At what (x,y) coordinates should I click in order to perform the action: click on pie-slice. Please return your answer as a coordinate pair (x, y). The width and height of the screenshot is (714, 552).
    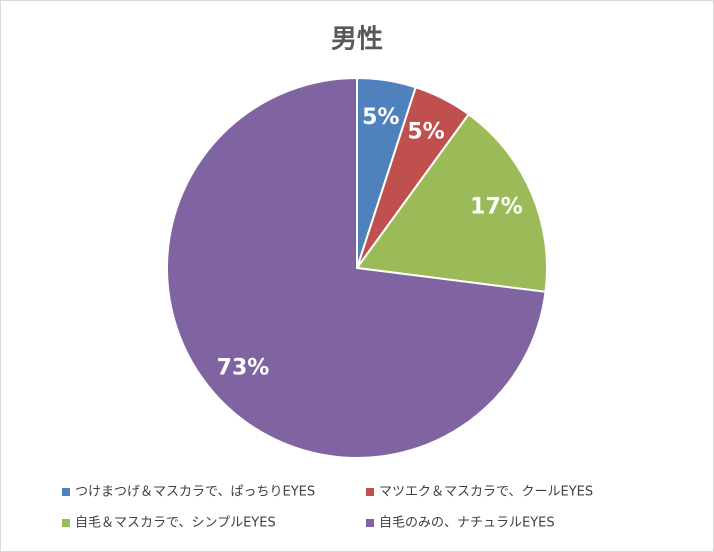
    Looking at the image, I should click on (451, 202).